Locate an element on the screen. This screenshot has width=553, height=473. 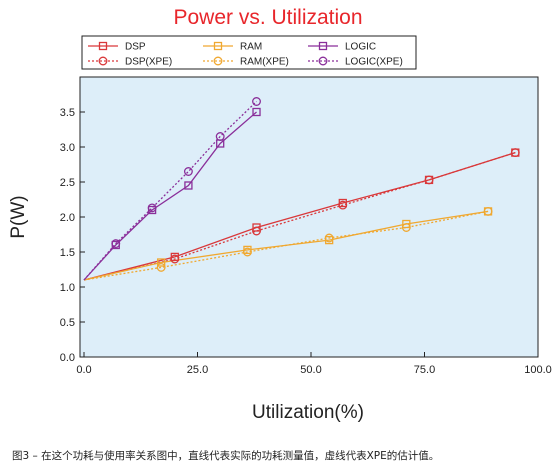
series-line-ram is located at coordinates (286, 245).